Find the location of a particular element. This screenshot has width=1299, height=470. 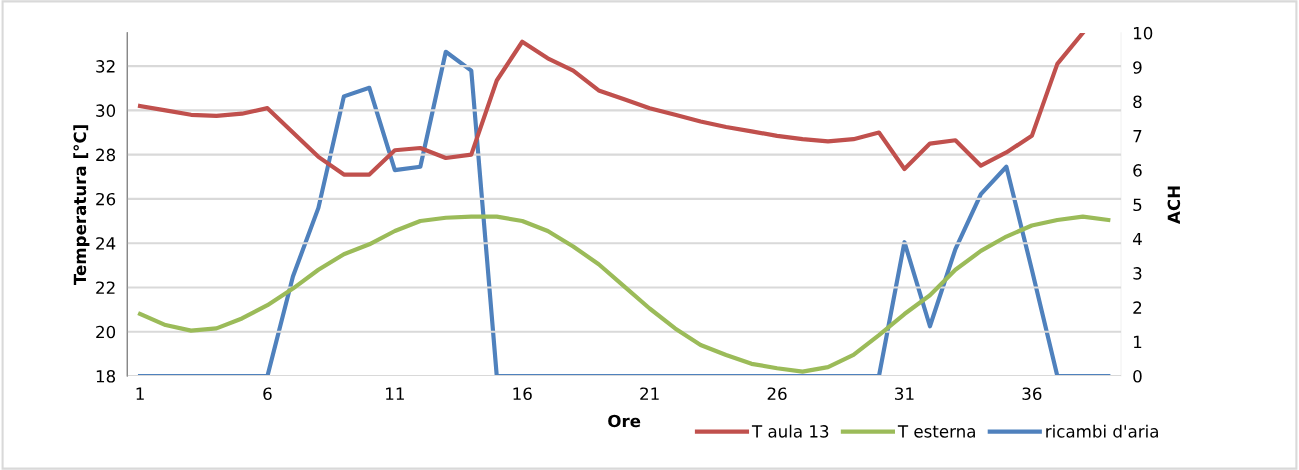

y-tick-label: 32 is located at coordinates (105, 66).